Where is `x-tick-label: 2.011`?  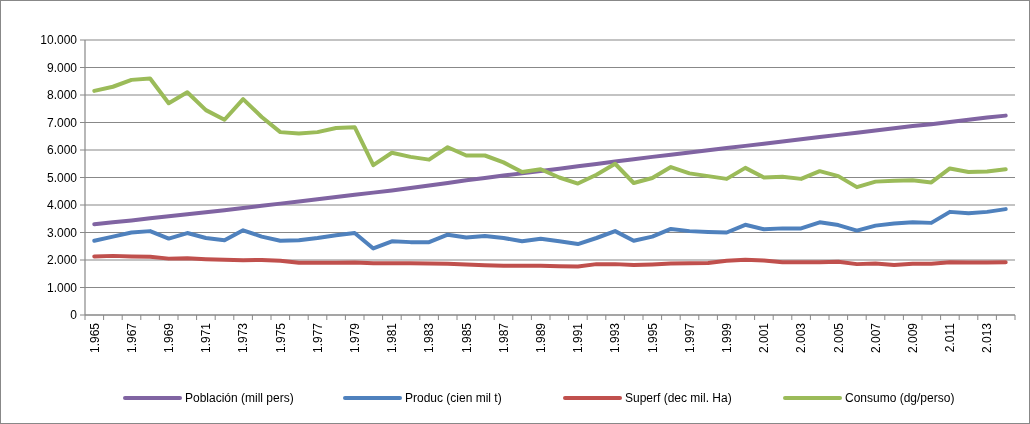 x-tick-label: 2.011 is located at coordinates (950, 337).